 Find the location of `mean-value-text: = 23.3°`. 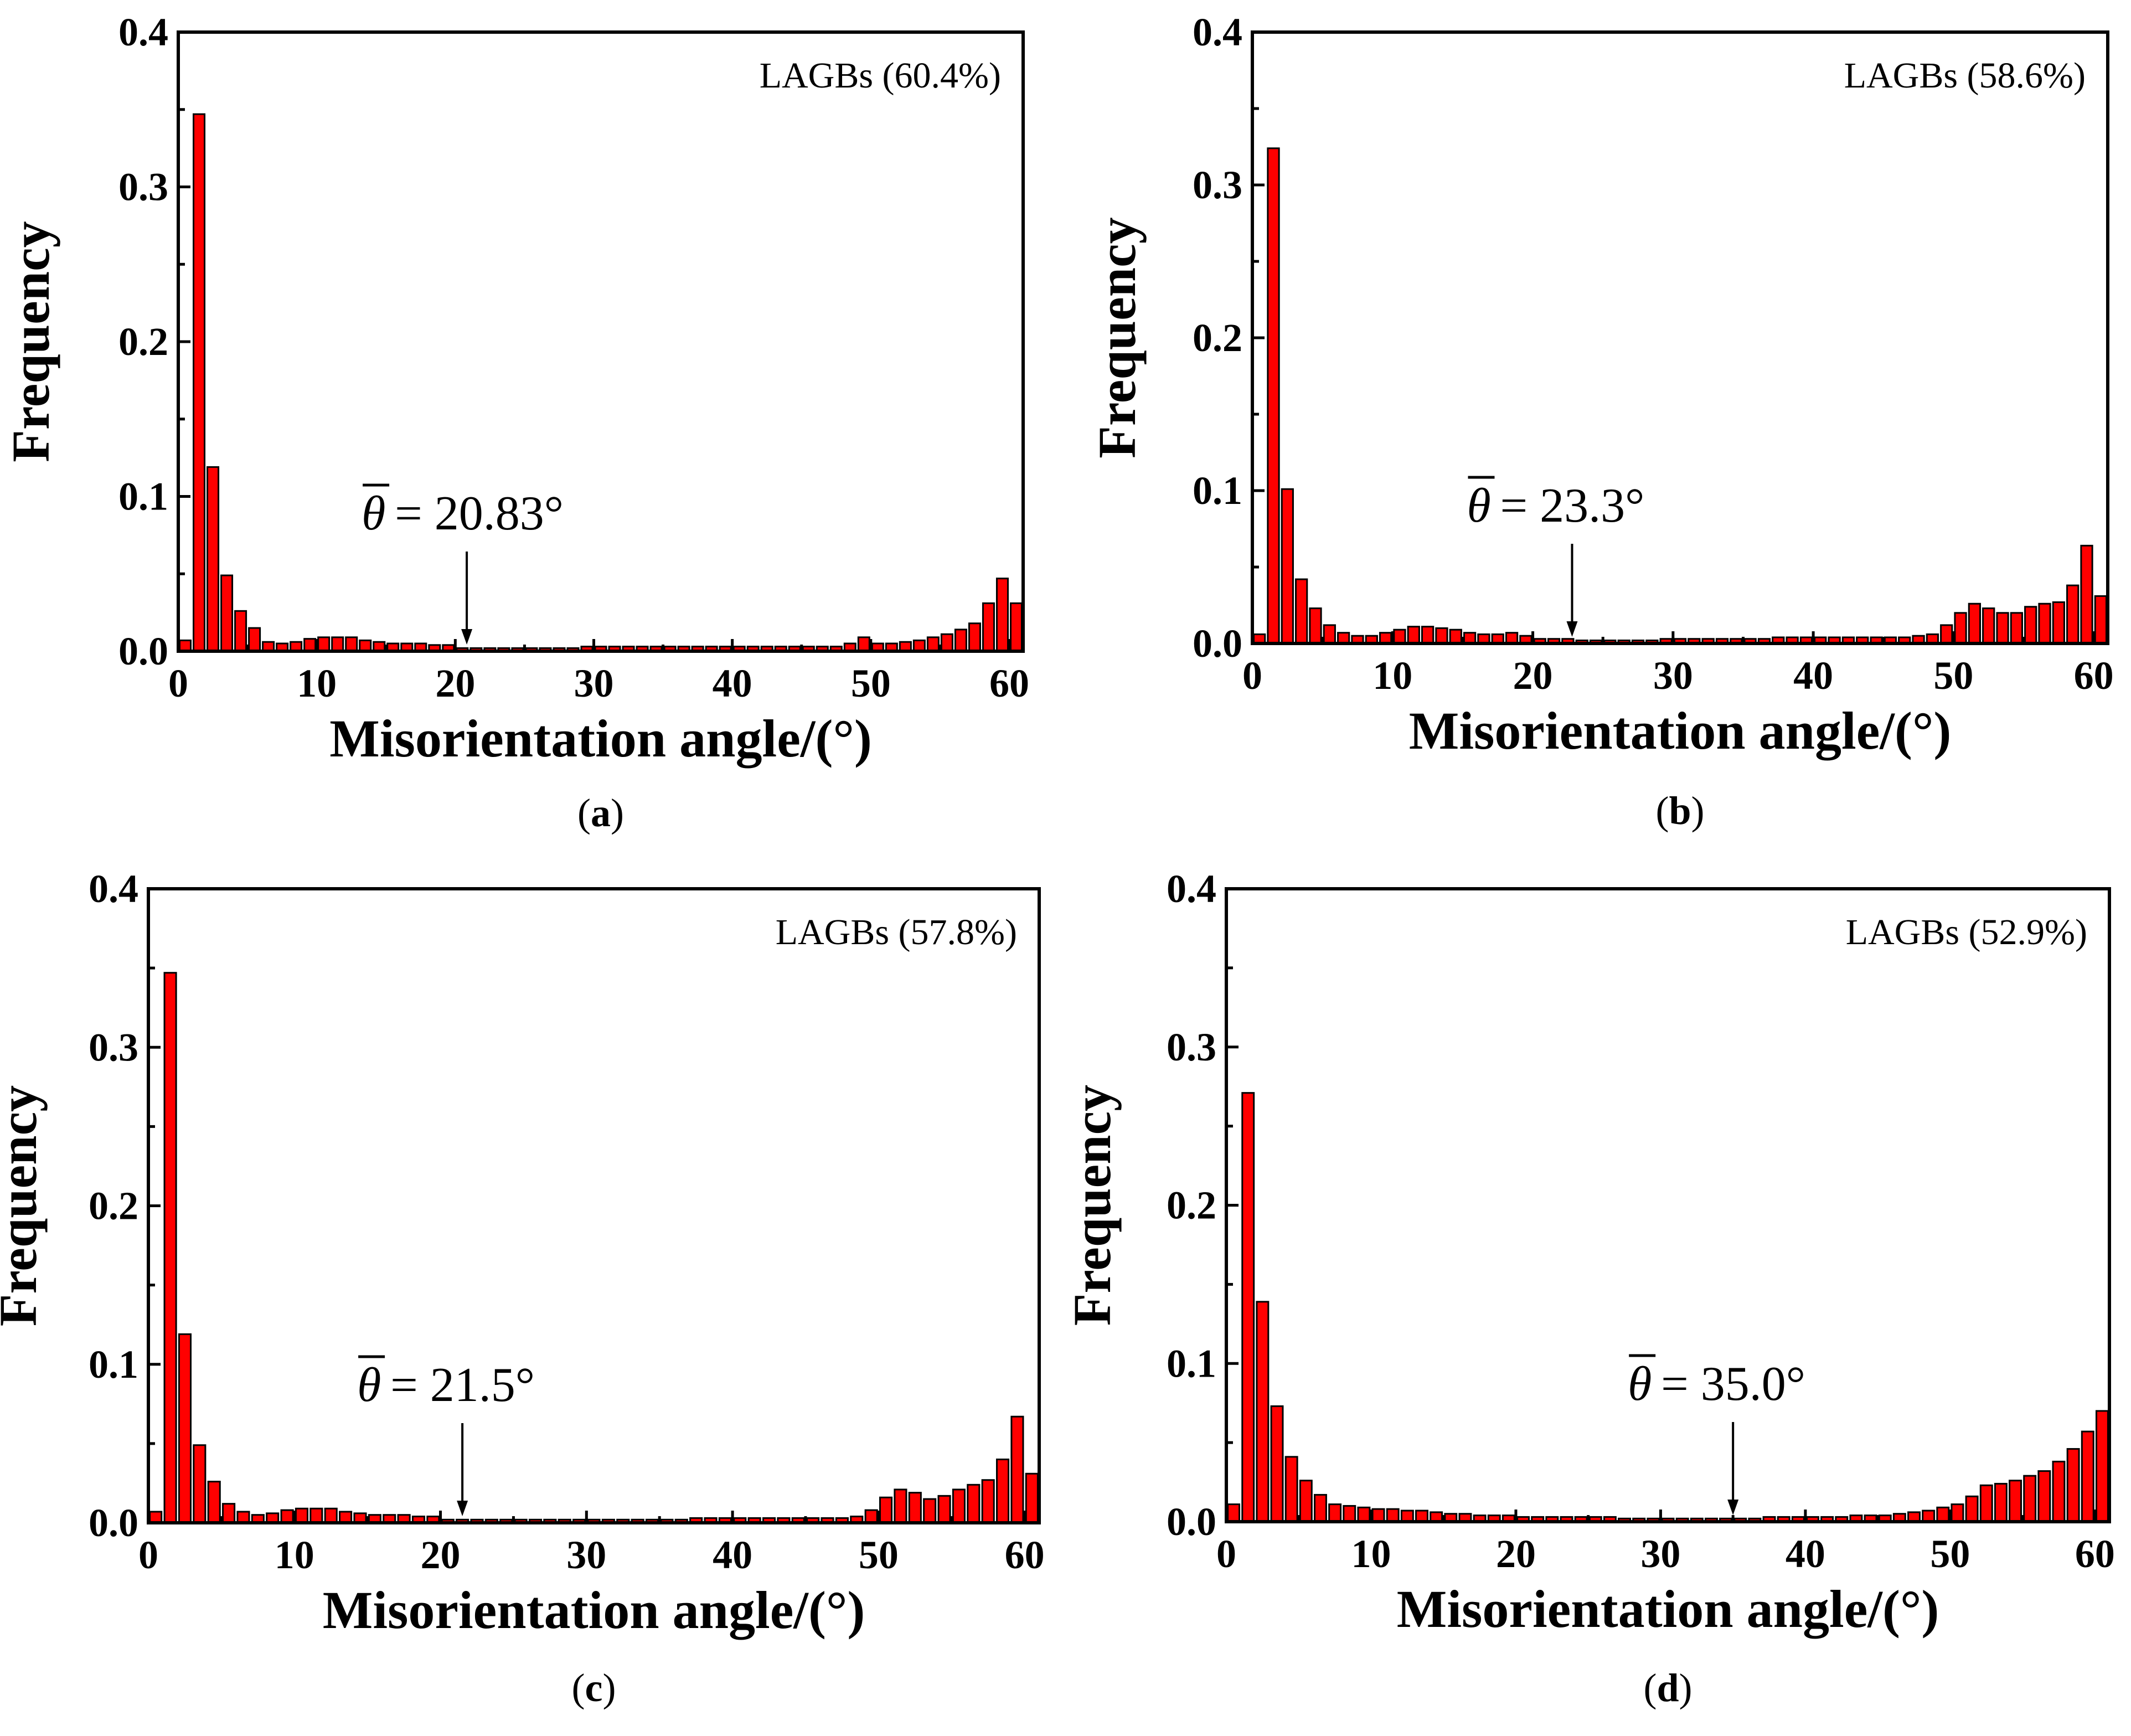

mean-value-text: = 23.3° is located at coordinates (1572, 506).